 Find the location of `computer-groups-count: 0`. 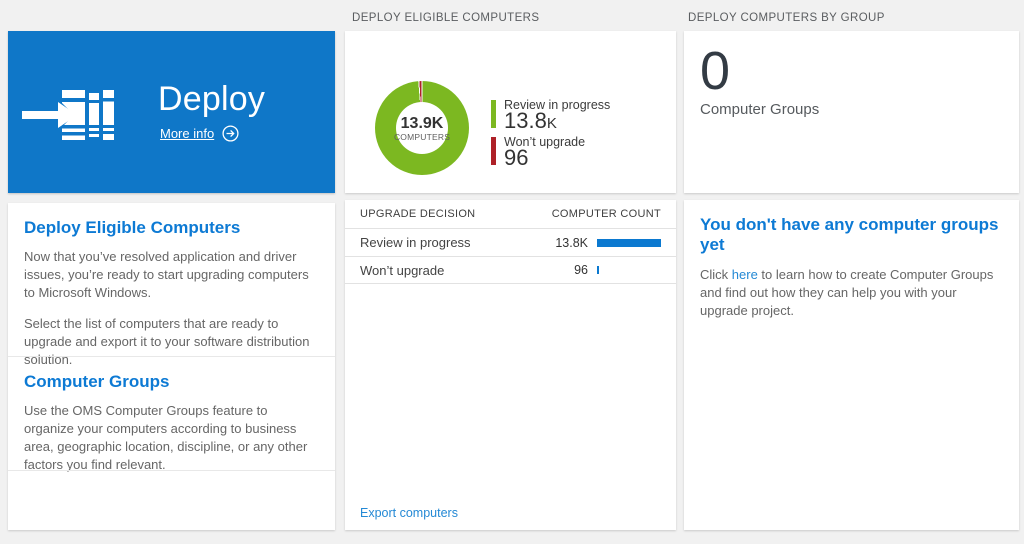

computer-groups-count: 0 is located at coordinates (715, 71).